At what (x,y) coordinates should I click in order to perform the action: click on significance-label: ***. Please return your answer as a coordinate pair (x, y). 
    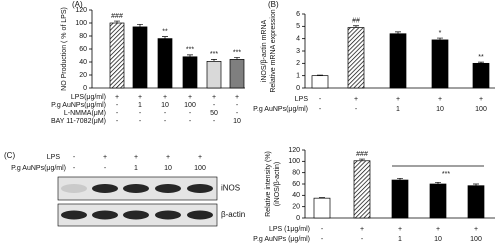
    Looking at the image, I should click on (190, 50).